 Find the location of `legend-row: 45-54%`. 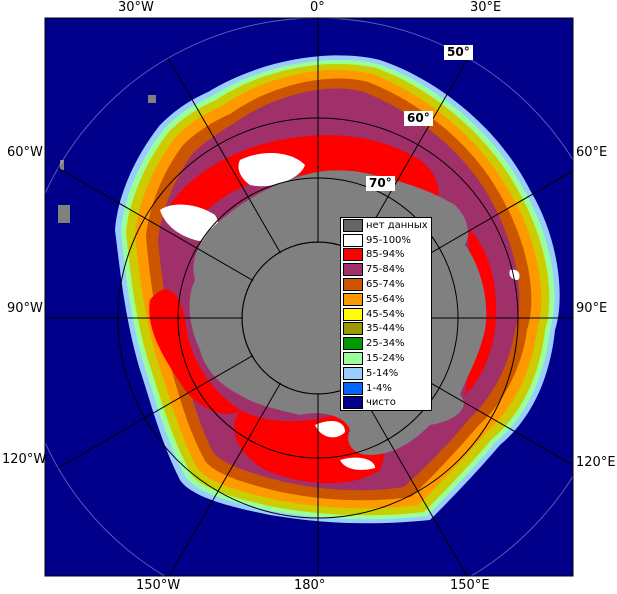

legend-row: 45-54% is located at coordinates (386, 314).